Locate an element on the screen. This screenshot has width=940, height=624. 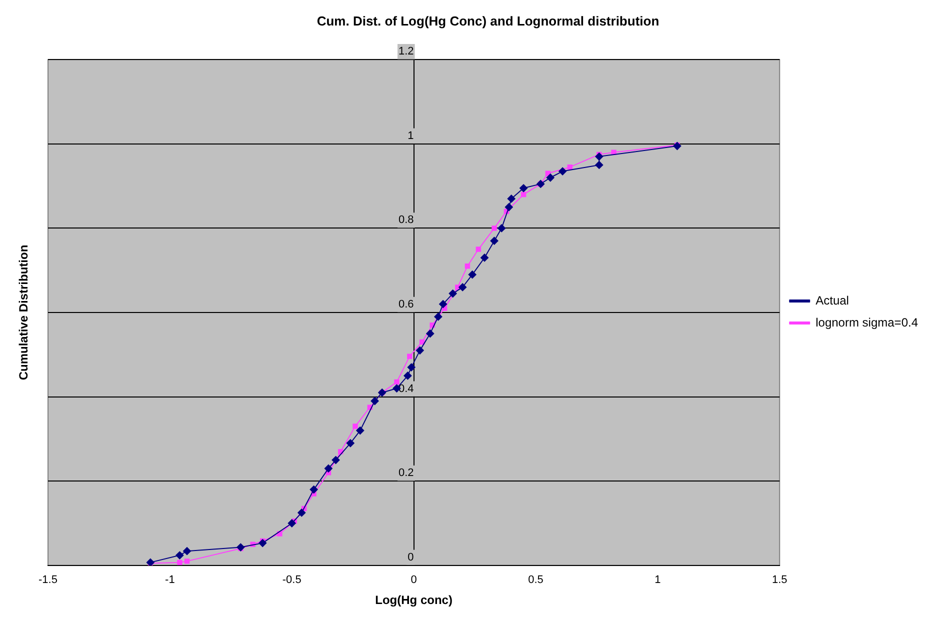
legend-label: lognorm sigma=0.4 is located at coordinates (867, 322).